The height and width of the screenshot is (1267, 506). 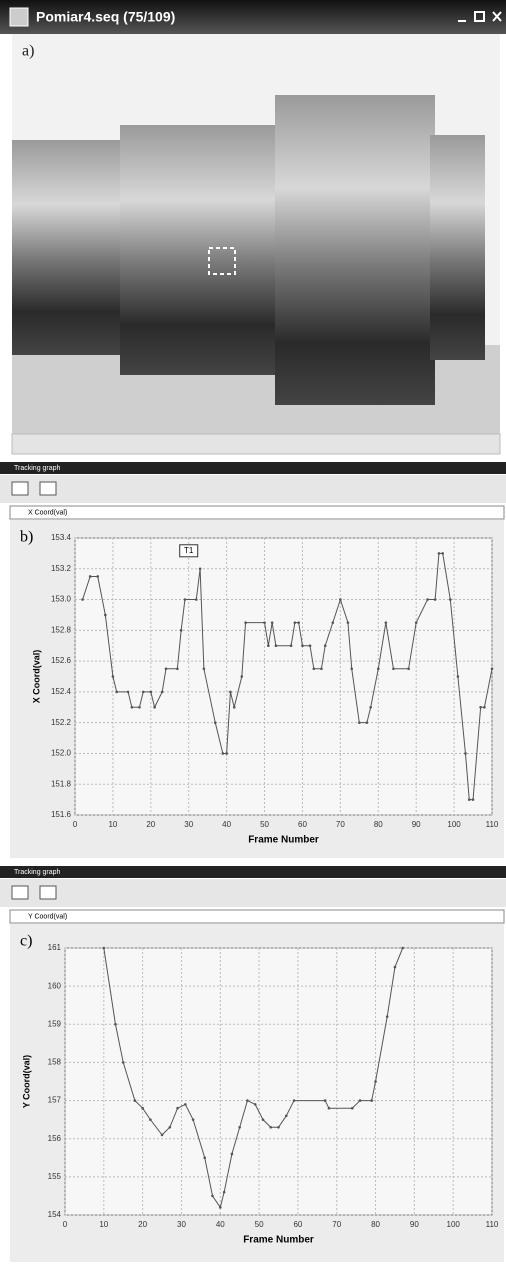 I want to click on app-icon, so click(x=19, y=17).